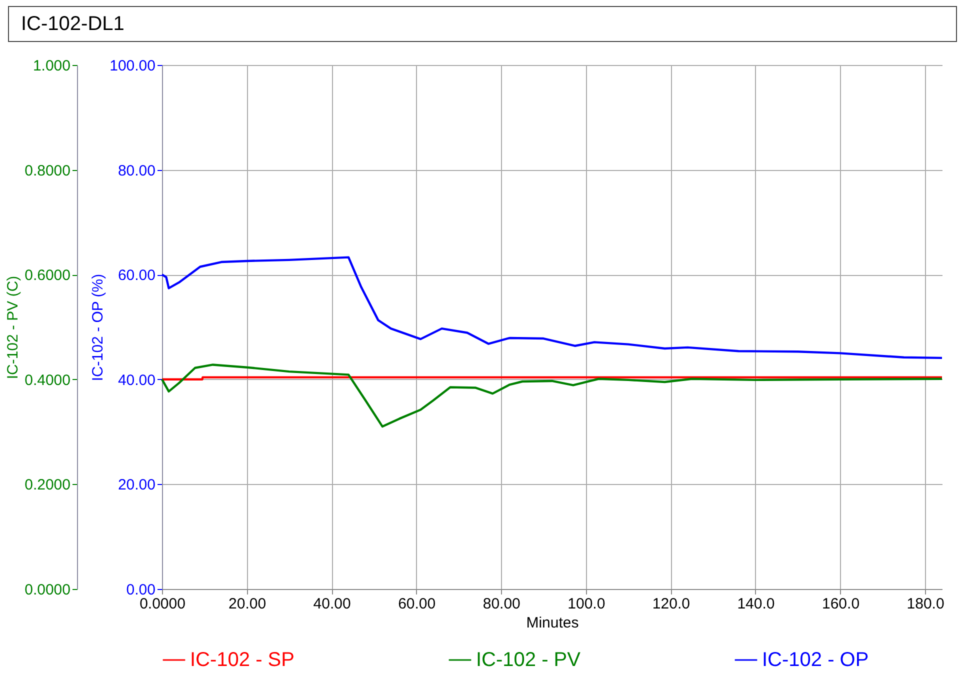 The image size is (965, 682). I want to click on line-series, so click(552, 396).